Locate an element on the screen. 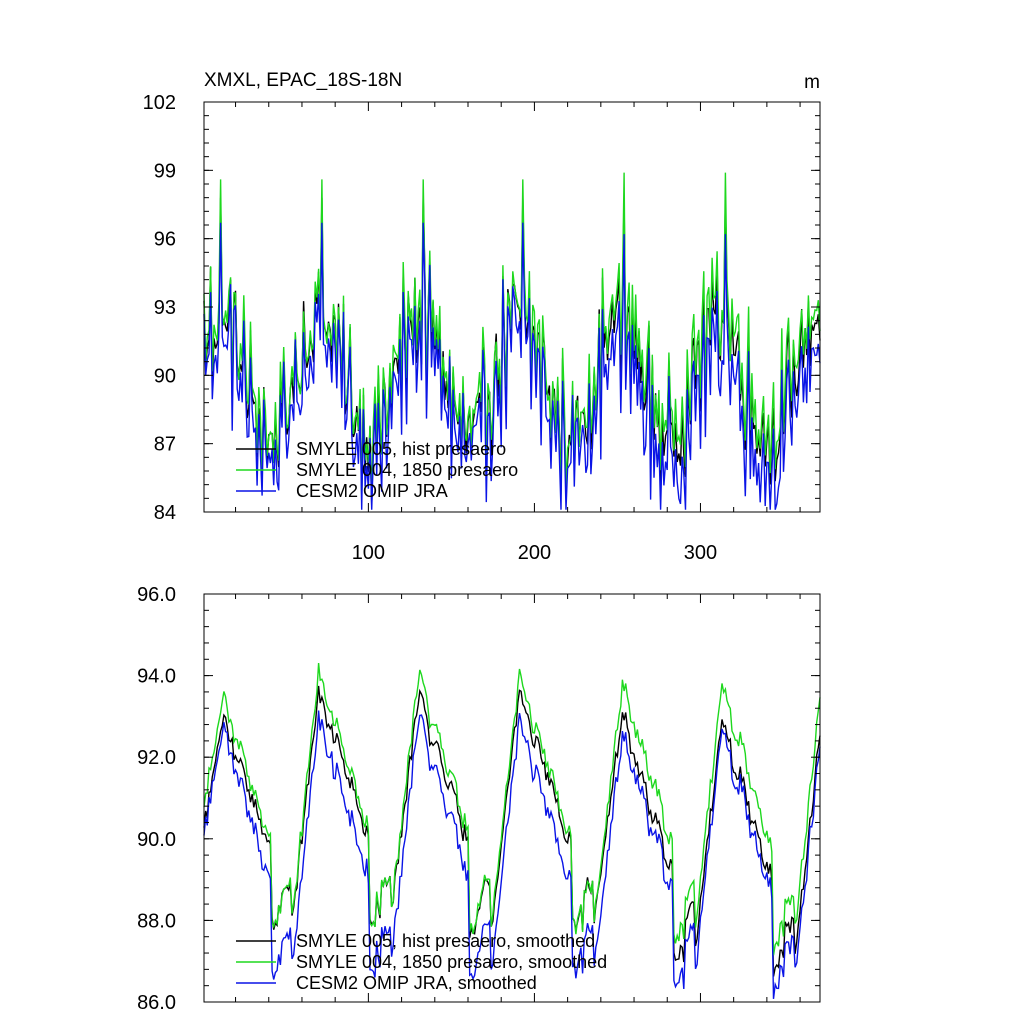  y-tick-label: 96.0 is located at coordinates (156, 595).